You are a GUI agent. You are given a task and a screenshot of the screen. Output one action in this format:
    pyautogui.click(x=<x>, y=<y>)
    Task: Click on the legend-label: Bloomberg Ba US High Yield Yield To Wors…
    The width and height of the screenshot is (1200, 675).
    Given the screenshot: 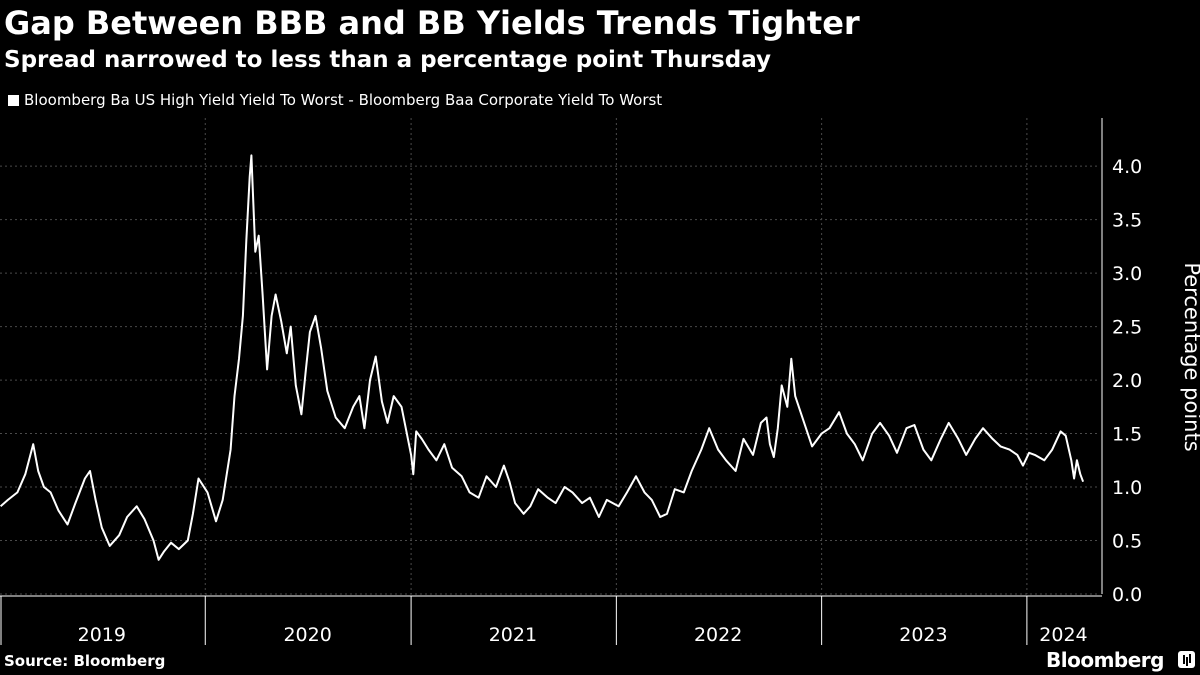 What is the action you would take?
    pyautogui.click(x=343, y=100)
    